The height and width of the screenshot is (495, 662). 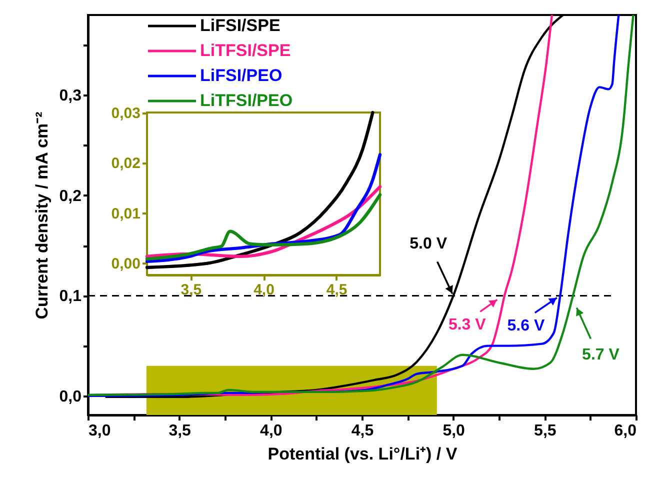 What do you see at coordinates (259, 190) in the screenshot?
I see `line-series` at bounding box center [259, 190].